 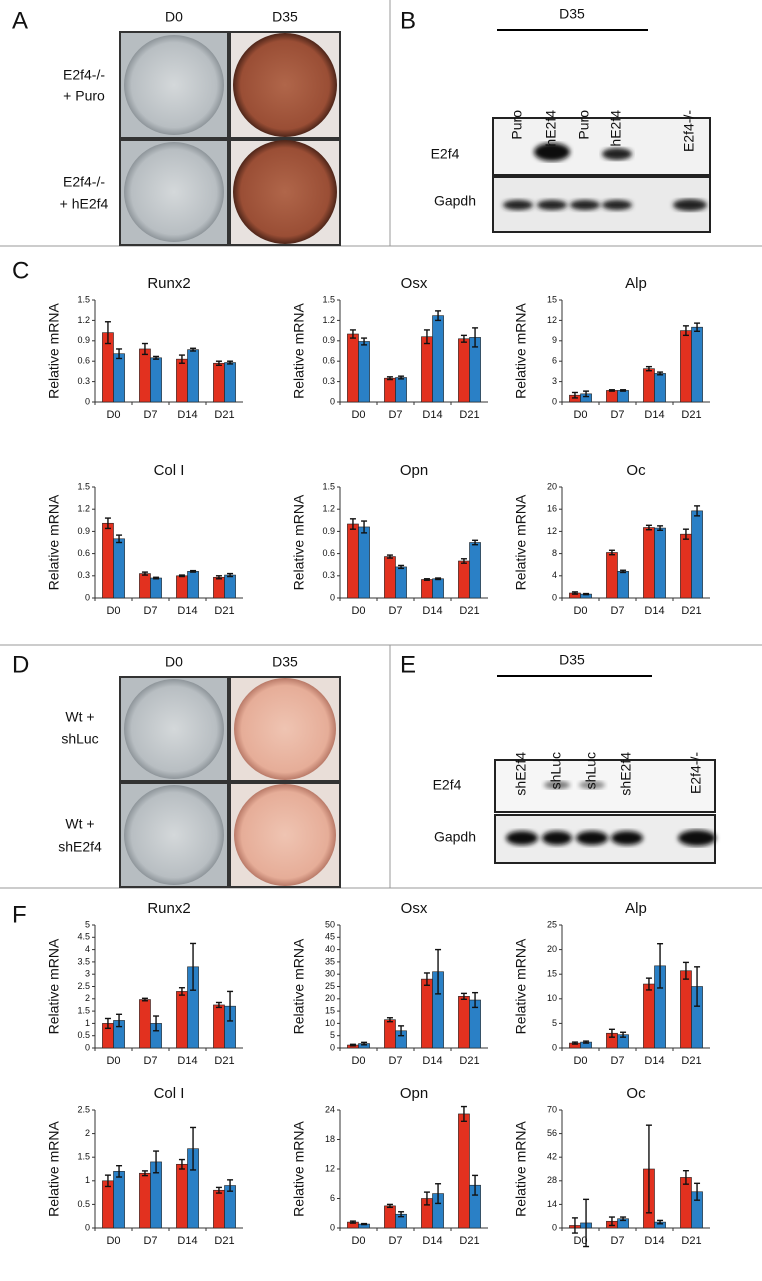 I want to click on y-tick-label: 12, so click(x=330, y=1168).